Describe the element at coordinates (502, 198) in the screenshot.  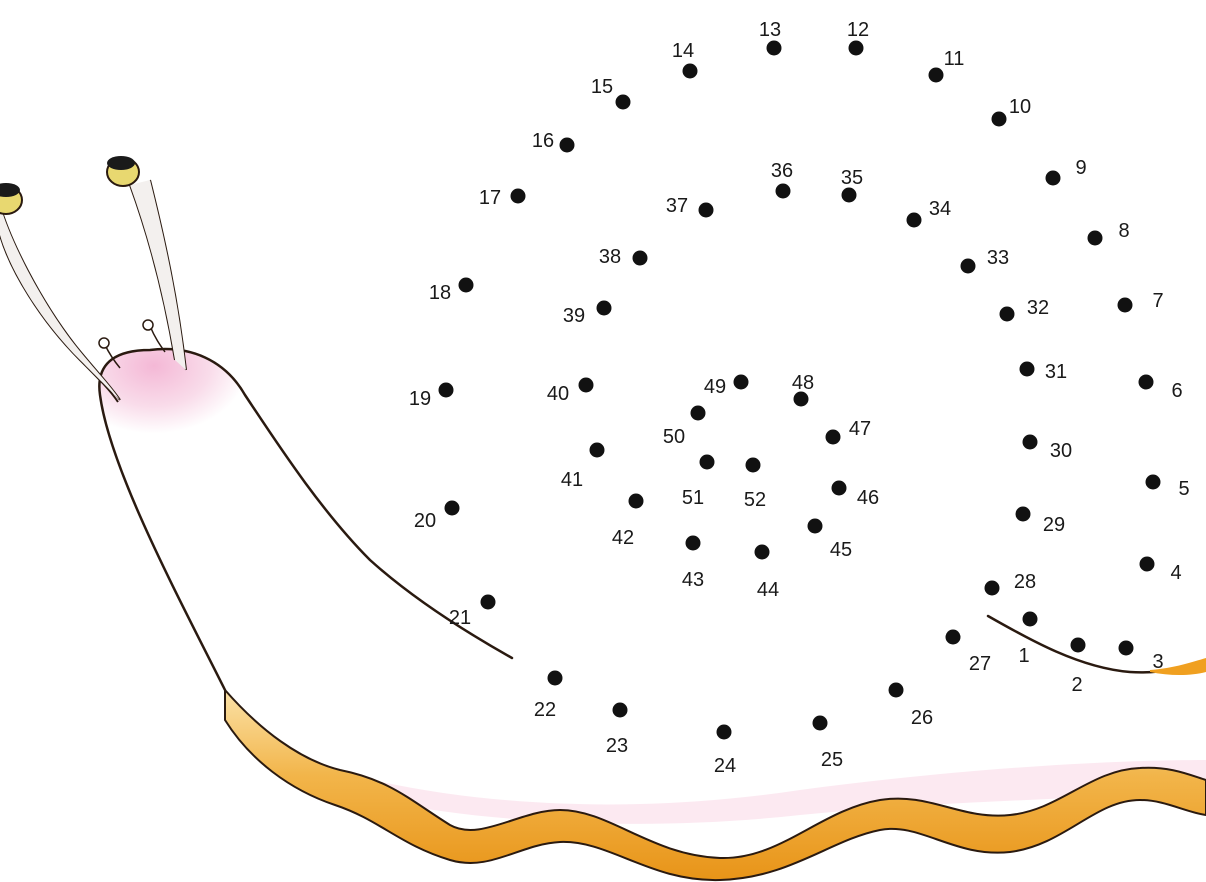
I see `dot-17: 17` at that location.